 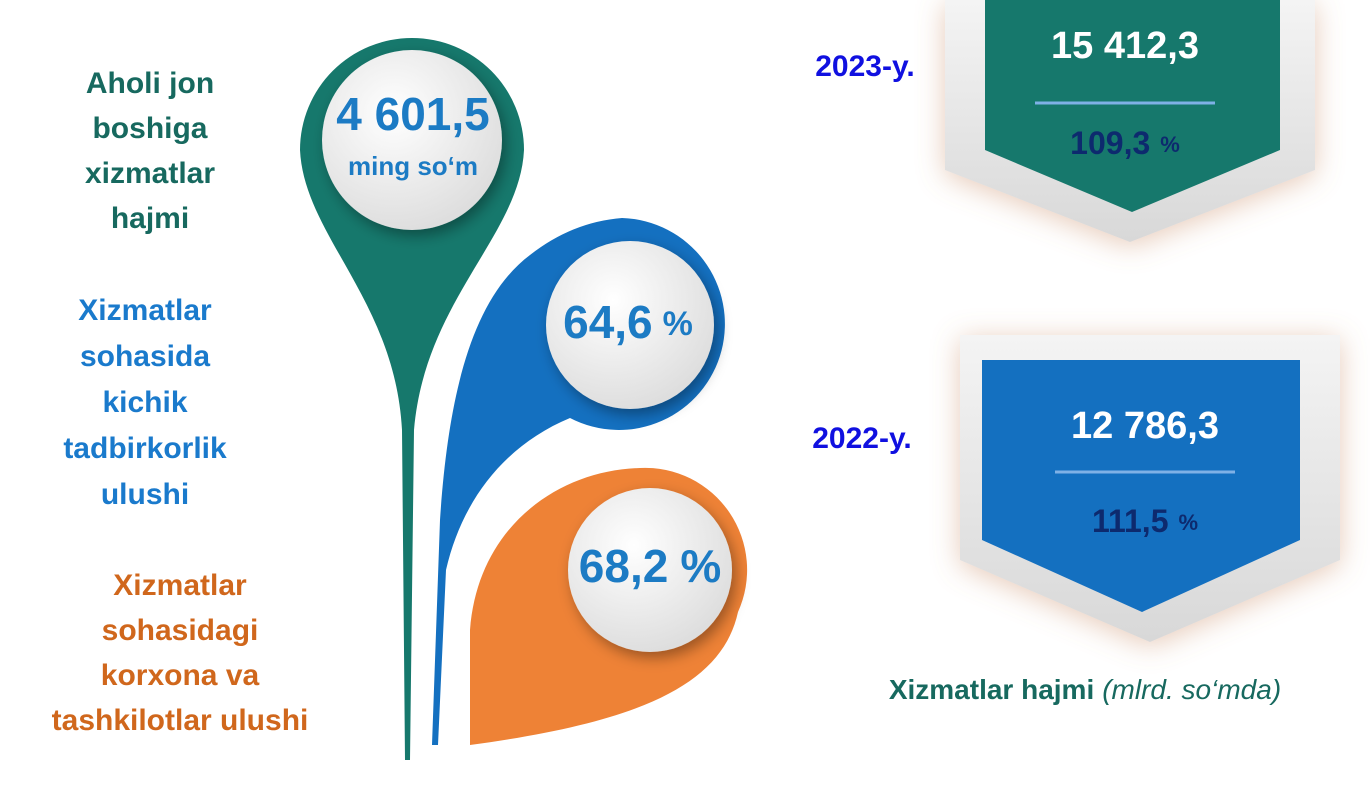 What do you see at coordinates (149, 128) in the screenshot?
I see `label-line: boshiga` at bounding box center [149, 128].